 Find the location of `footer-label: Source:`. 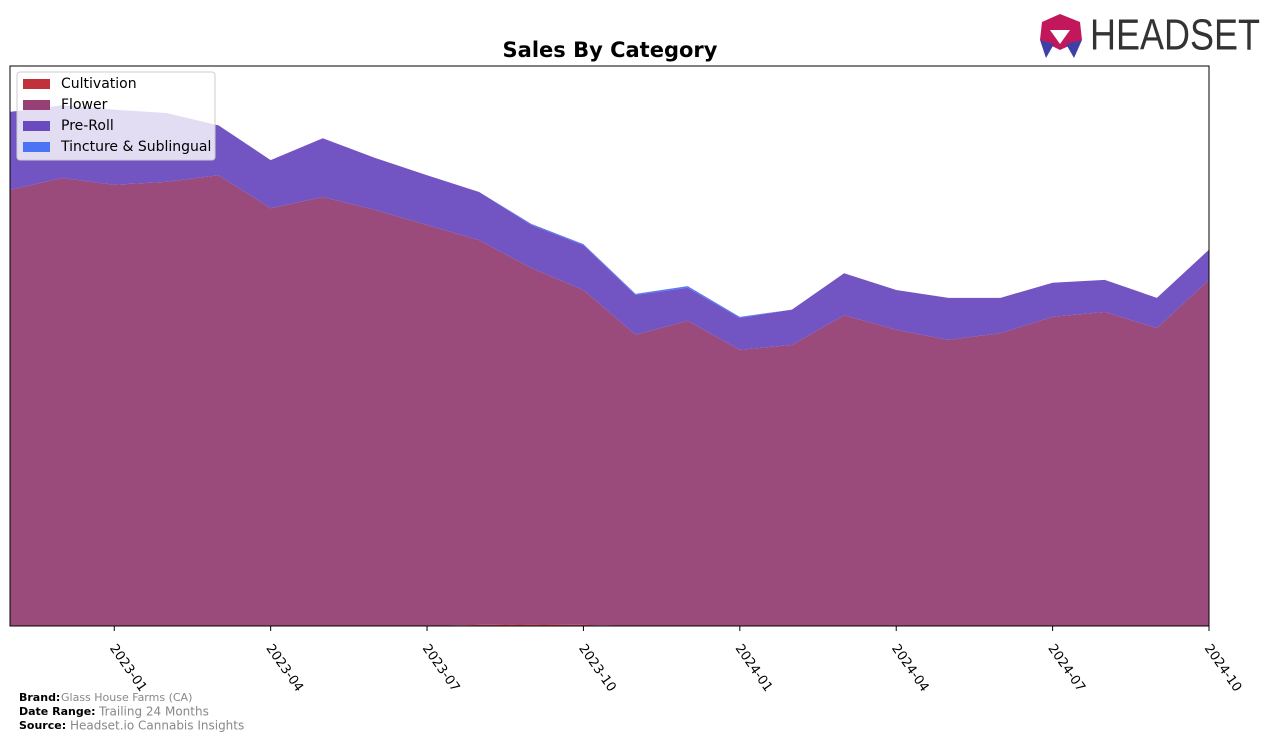

footer-label: Source: is located at coordinates (42, 725).